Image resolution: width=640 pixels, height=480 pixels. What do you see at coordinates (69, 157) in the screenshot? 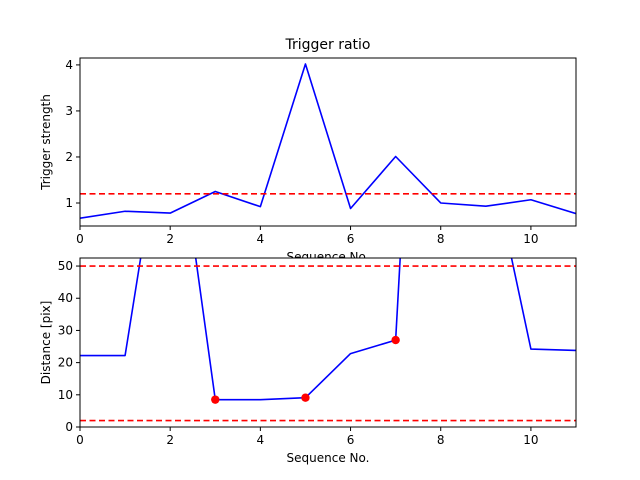
I see `y-tick-label: 2` at bounding box center [69, 157].